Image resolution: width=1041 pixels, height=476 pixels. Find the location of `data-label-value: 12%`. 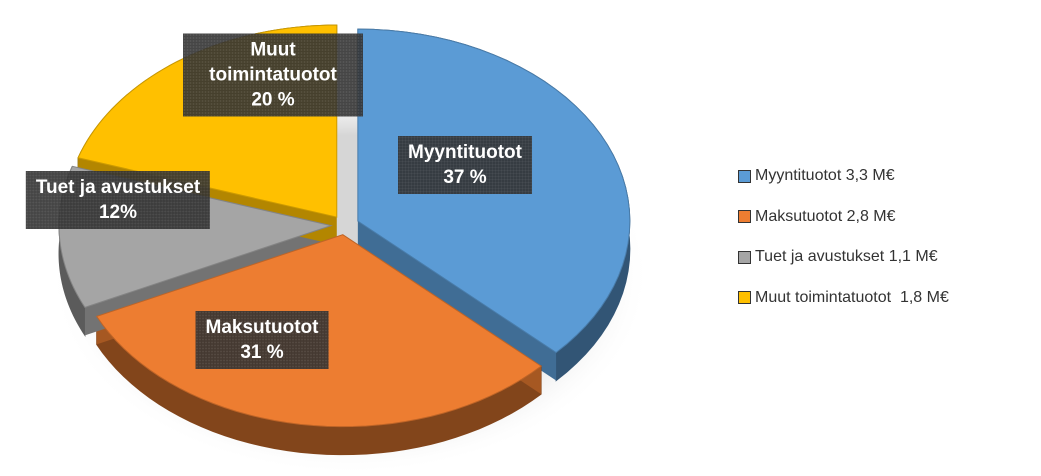

data-label-value: 12% is located at coordinates (118, 212).